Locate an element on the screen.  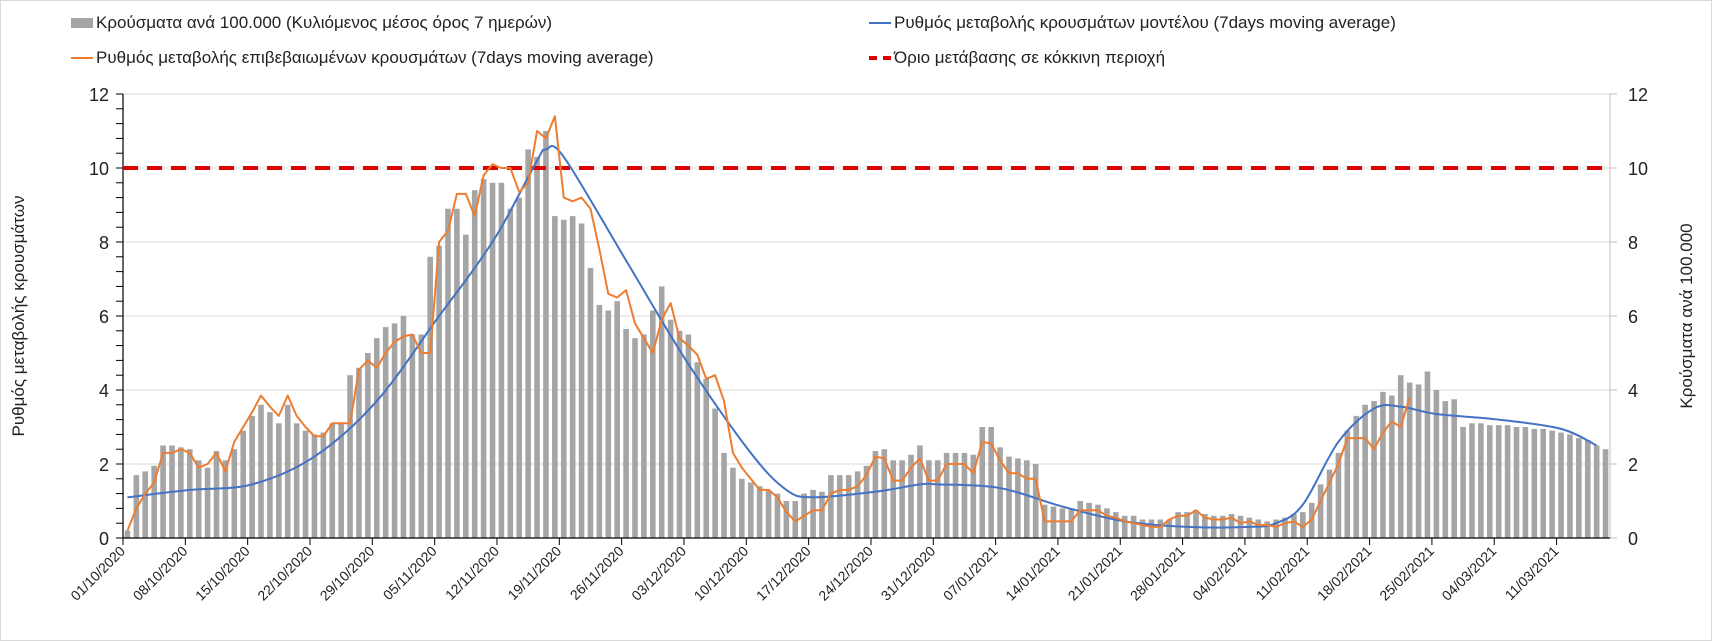
x-tick-label: 11/03/2021 is located at coordinates (1532, 573).